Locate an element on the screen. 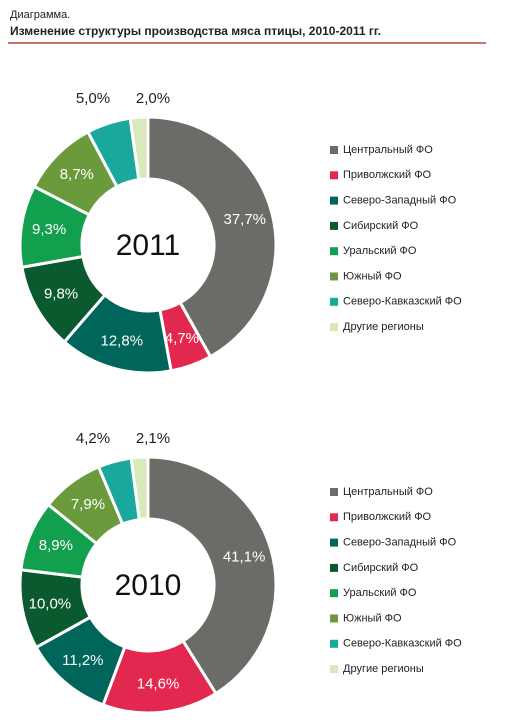  value-label: 8,9% is located at coordinates (56, 545).